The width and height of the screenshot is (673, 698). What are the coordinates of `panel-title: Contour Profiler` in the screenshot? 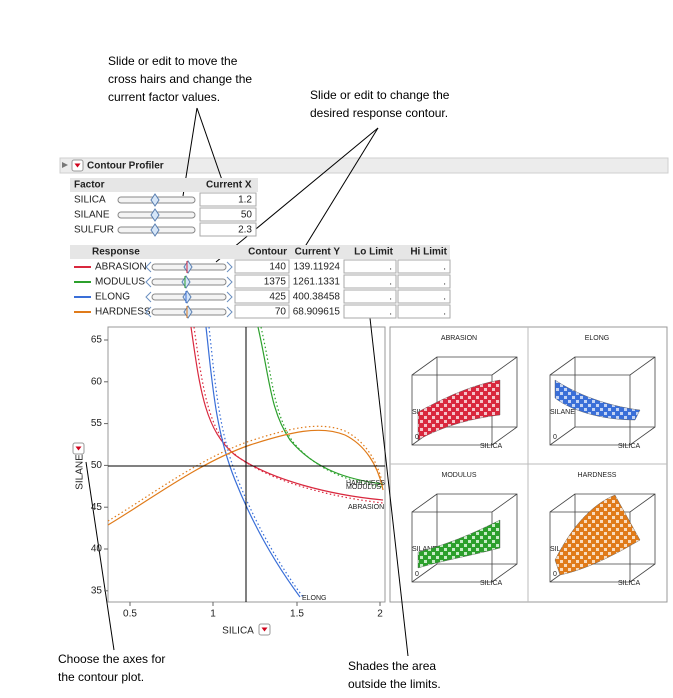 It's located at (125, 166).